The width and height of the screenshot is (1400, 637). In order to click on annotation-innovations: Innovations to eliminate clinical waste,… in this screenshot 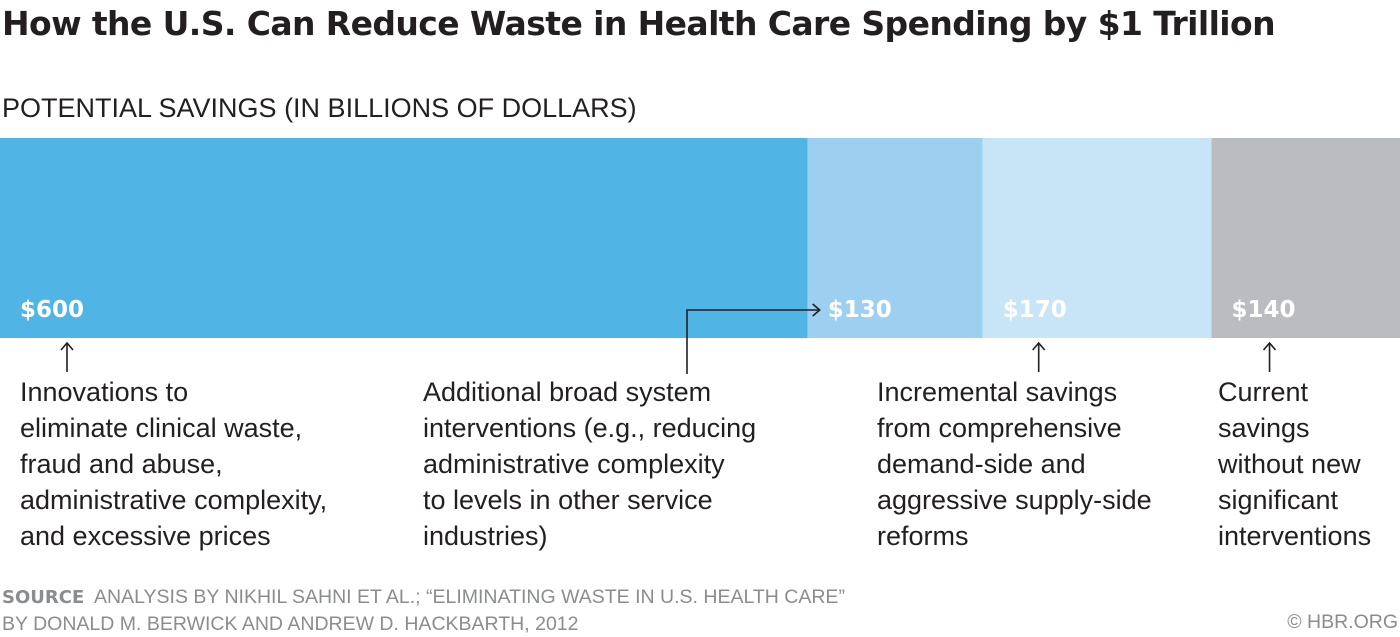, I will do `click(173, 464)`.